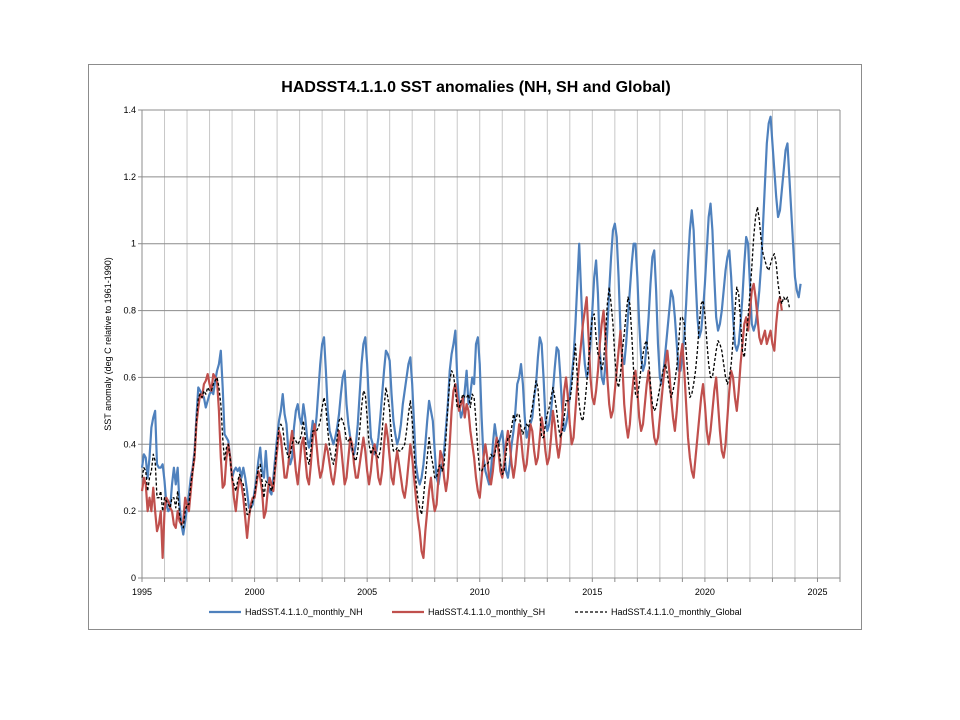  Describe the element at coordinates (129, 110) in the screenshot. I see `y-tick-label: 1.4` at that location.